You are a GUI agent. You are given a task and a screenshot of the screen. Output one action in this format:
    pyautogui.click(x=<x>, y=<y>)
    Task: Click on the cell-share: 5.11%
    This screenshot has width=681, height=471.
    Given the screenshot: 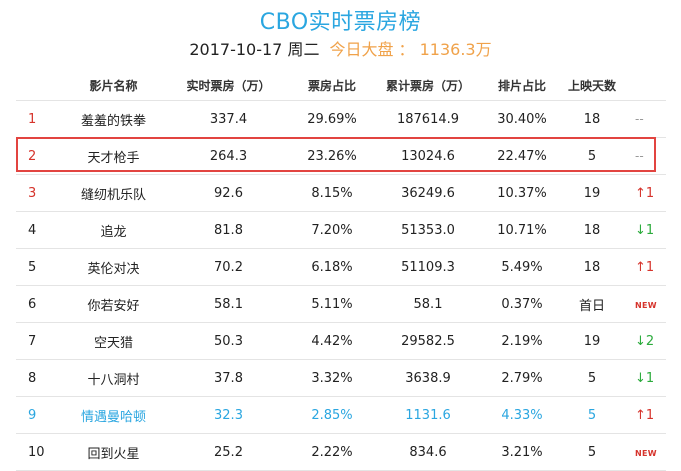 What is the action you would take?
    pyautogui.click(x=332, y=304)
    